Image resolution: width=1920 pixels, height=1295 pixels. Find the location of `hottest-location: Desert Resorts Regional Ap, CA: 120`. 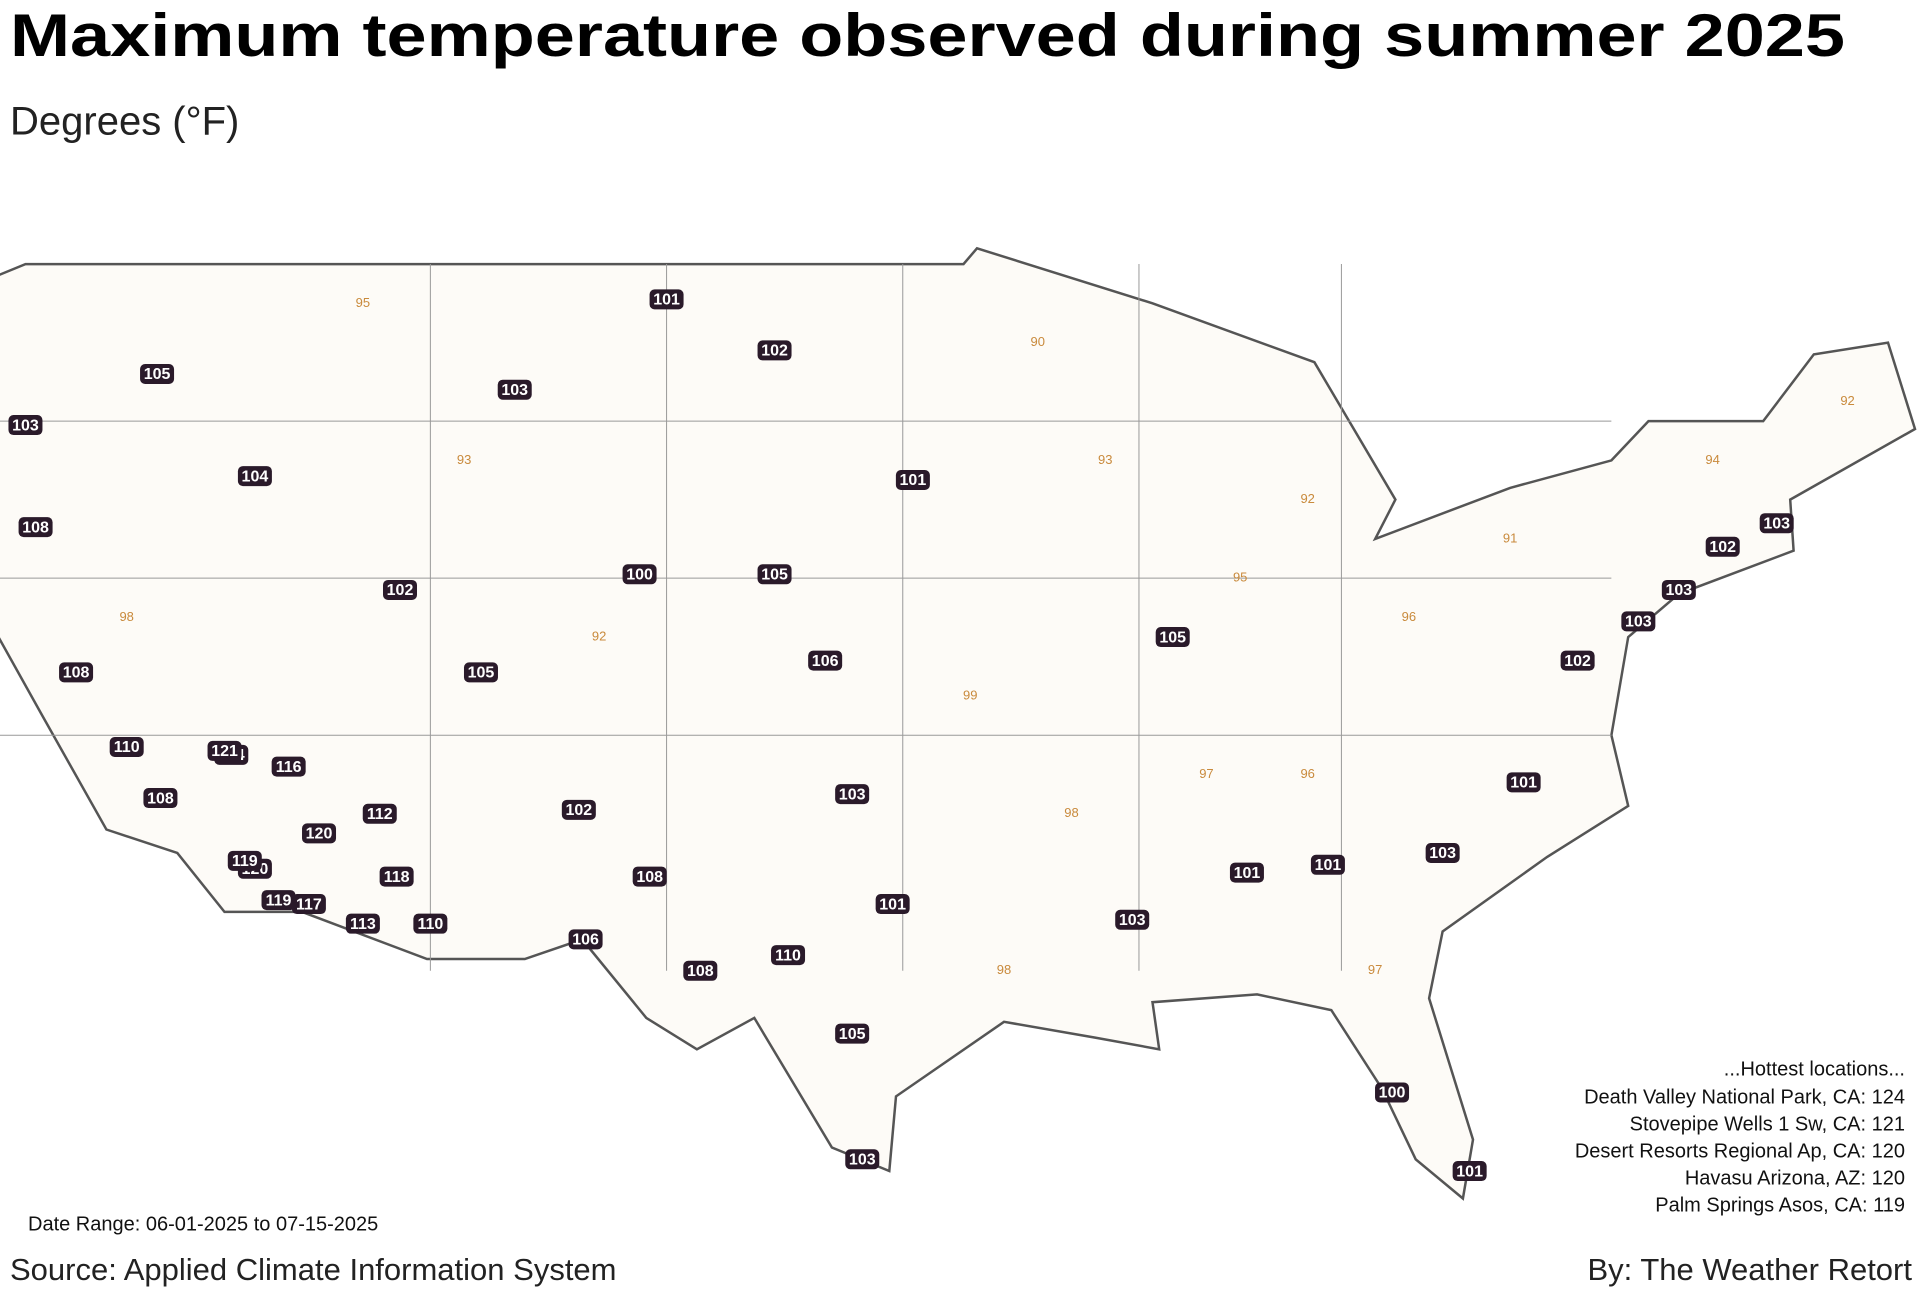

hottest-location: Desert Resorts Regional Ap, CA: 120 is located at coordinates (1740, 1151).